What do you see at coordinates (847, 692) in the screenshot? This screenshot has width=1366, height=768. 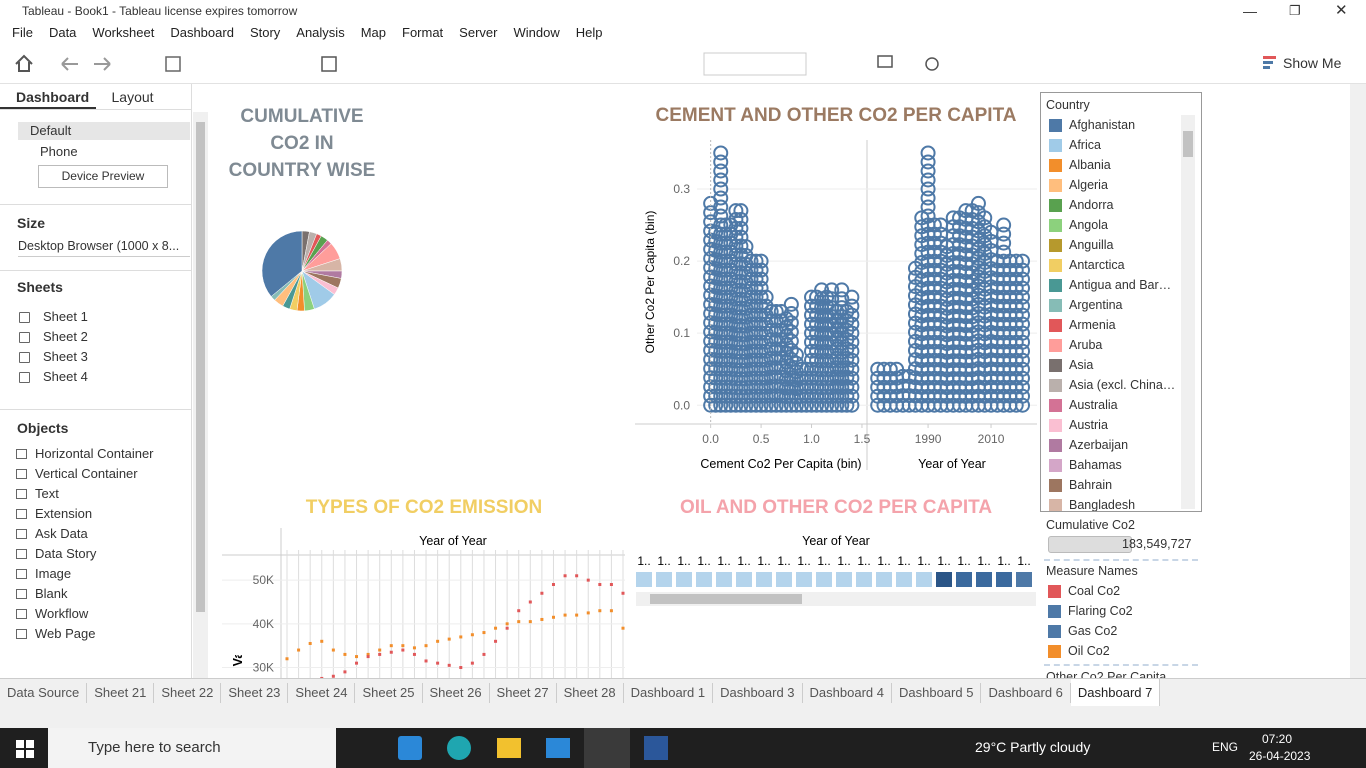 I see `sheet-tab: Dashboard 4` at bounding box center [847, 692].